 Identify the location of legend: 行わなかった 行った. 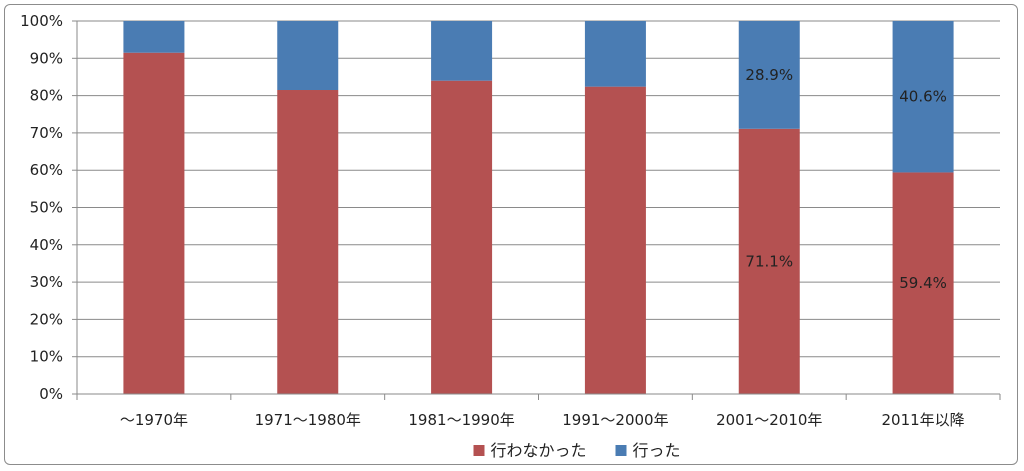
(577, 450).